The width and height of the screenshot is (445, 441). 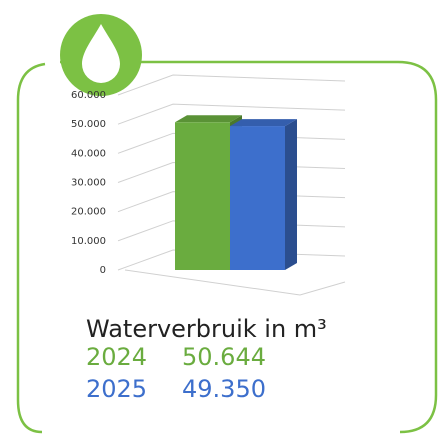 I want to click on y-tick-label: 60.000, so click(x=88, y=95).